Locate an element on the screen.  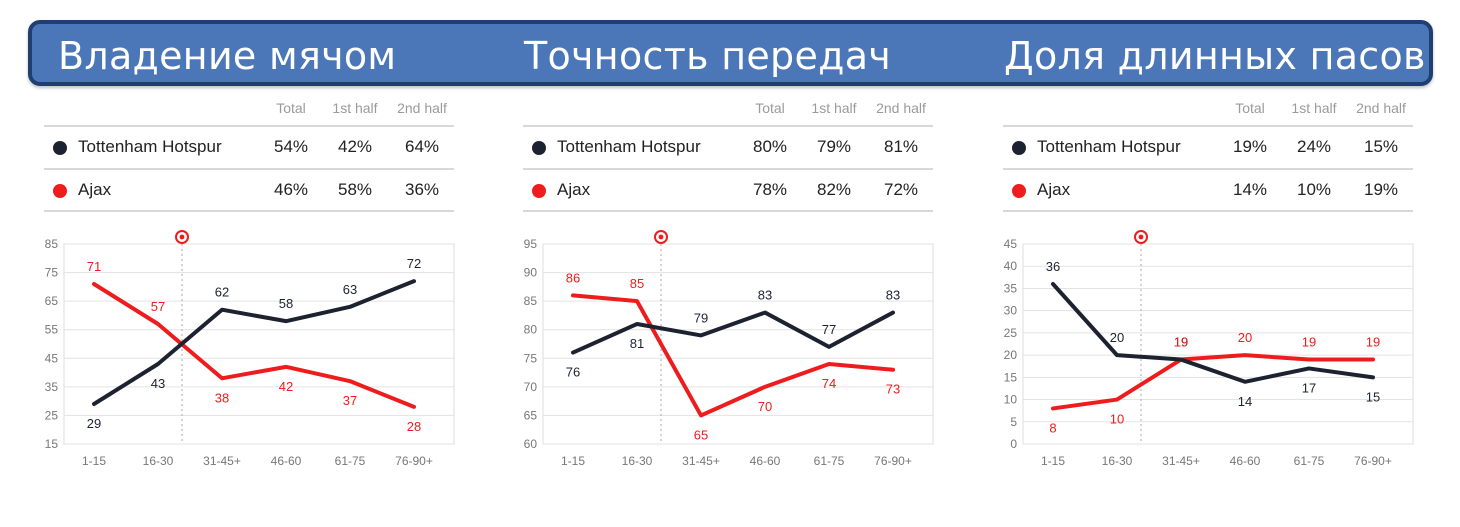
cell-total: 14% is located at coordinates (1250, 189).